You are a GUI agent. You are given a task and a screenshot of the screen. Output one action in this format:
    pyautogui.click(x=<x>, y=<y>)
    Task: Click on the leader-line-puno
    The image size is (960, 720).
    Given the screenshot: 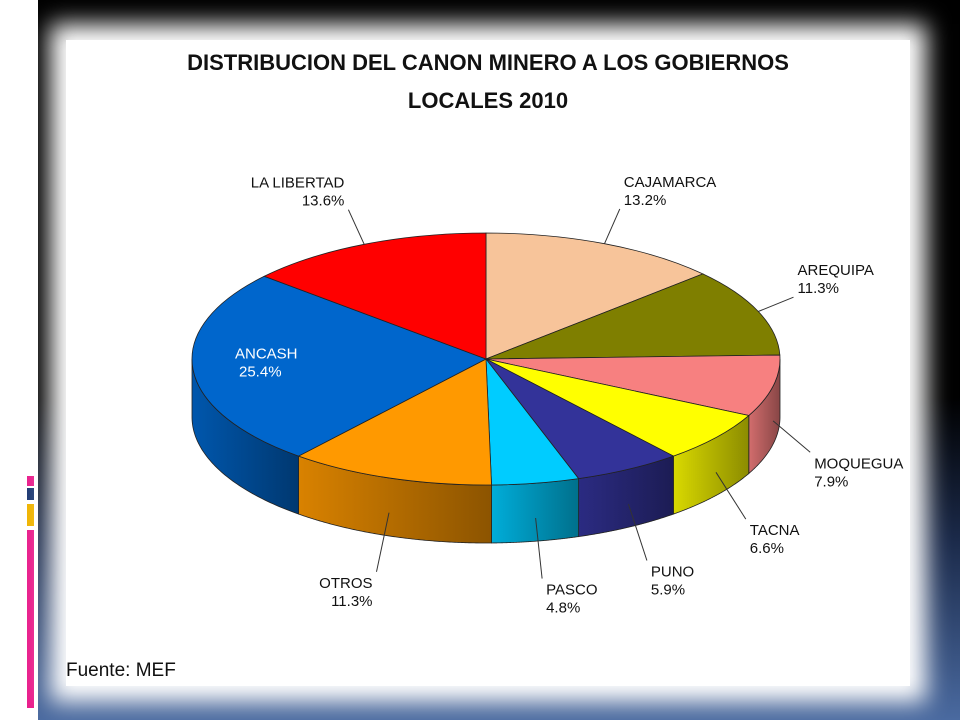 What is the action you would take?
    pyautogui.click(x=637, y=532)
    